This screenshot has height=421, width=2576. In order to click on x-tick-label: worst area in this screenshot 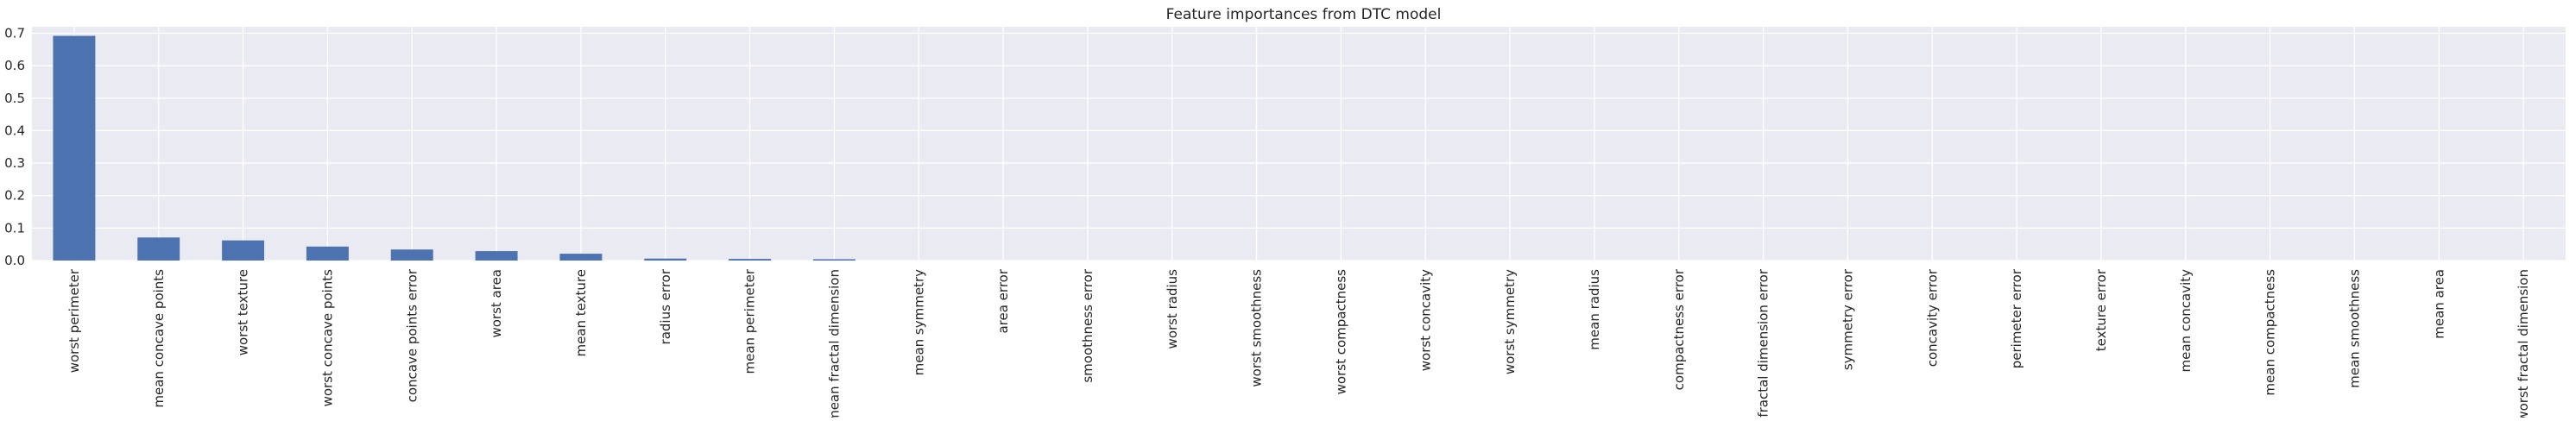, I will do `click(496, 304)`.